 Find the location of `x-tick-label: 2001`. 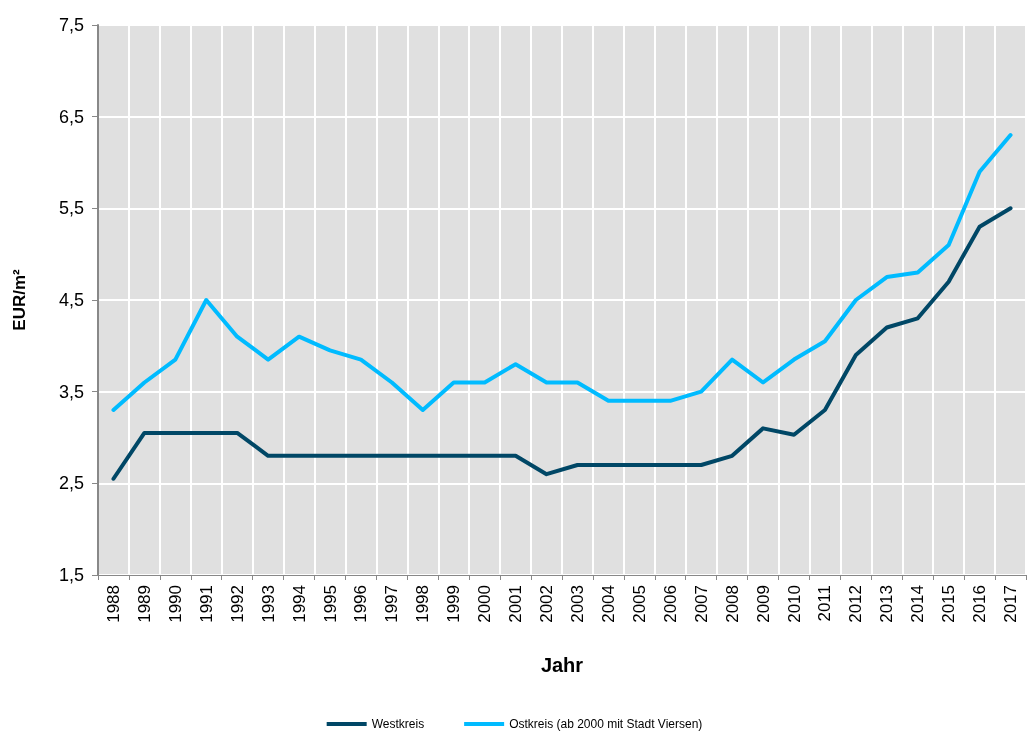

x-tick-label: 2001 is located at coordinates (516, 604).